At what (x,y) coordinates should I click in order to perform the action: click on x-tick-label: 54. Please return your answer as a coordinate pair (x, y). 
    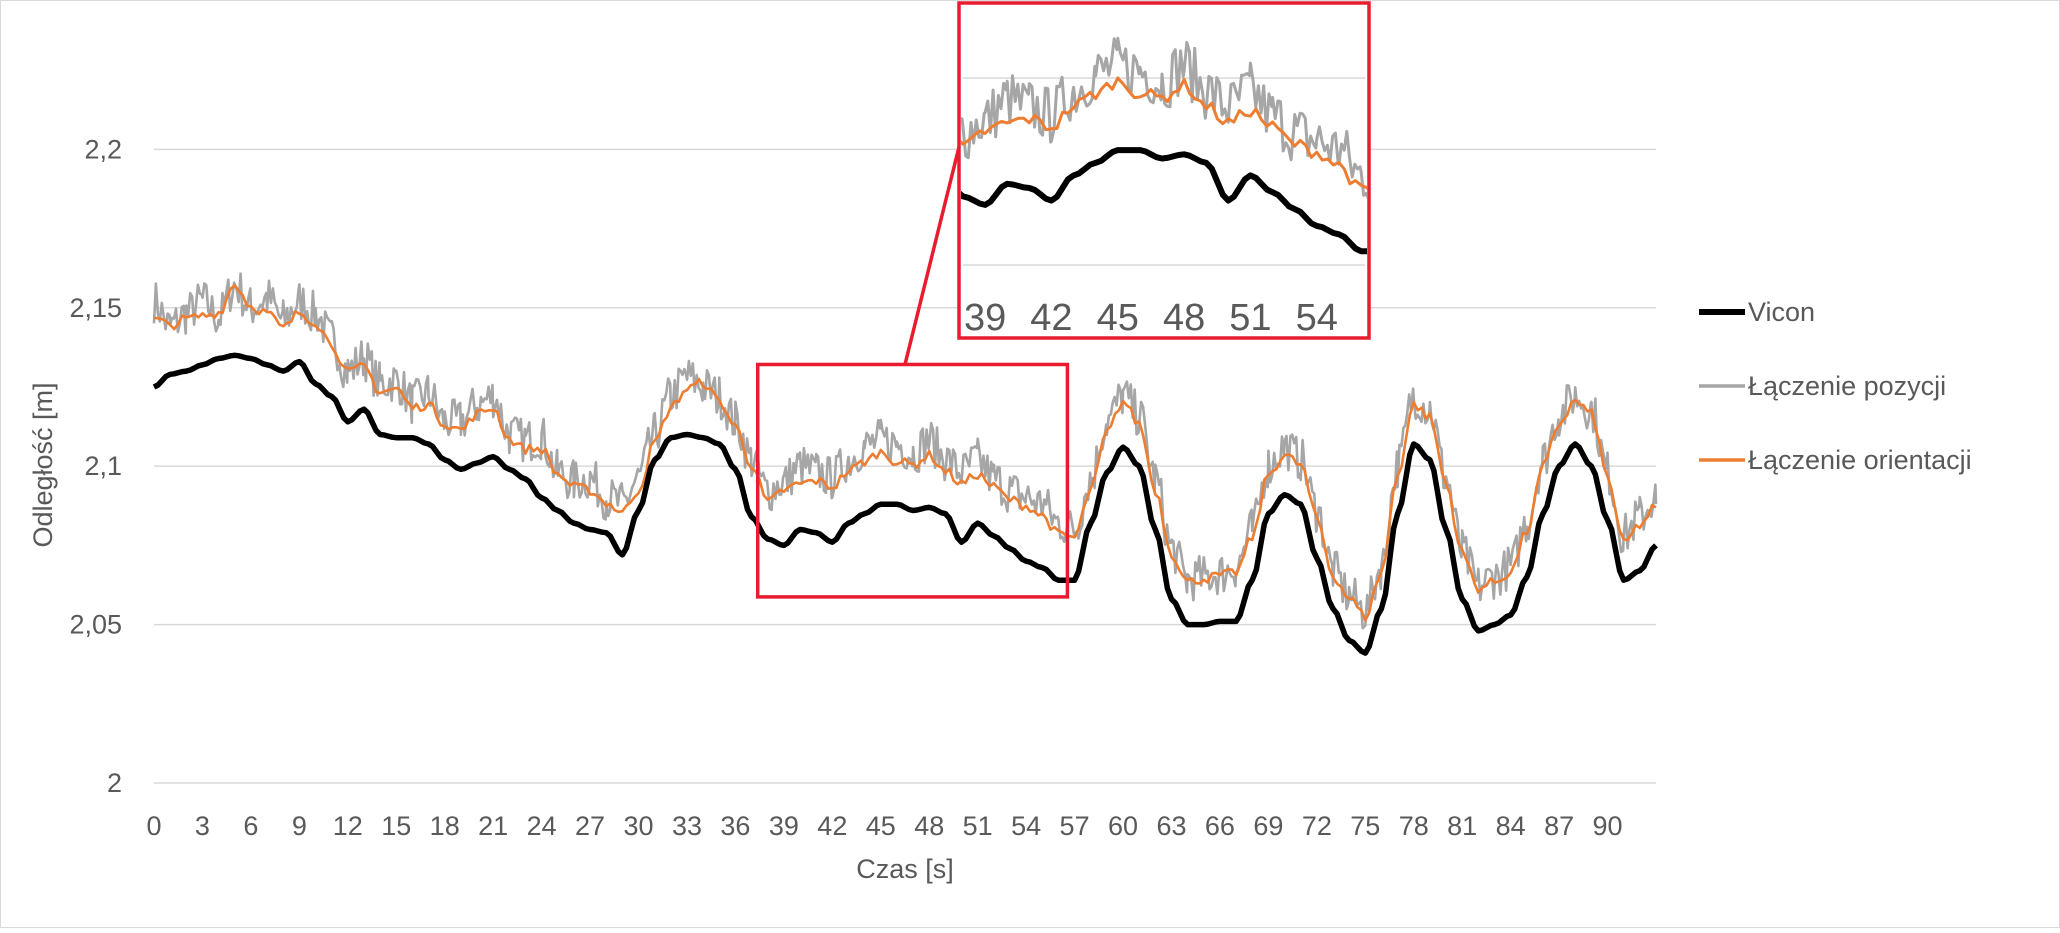
    Looking at the image, I should click on (1026, 826).